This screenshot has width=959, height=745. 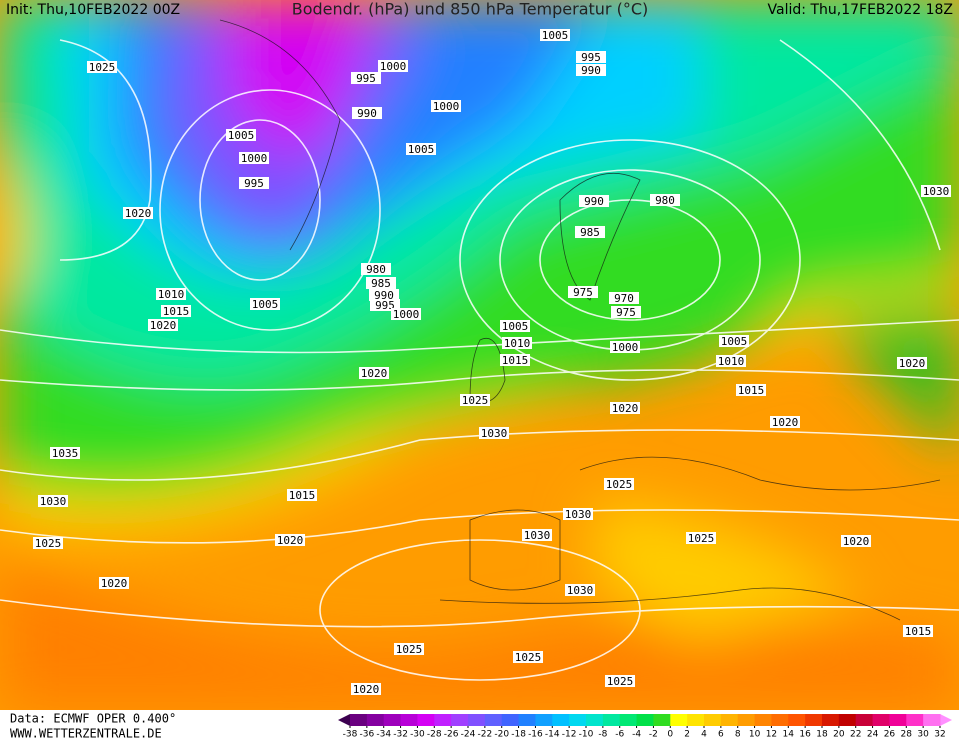 I want to click on colorbar-tick-label: 26, so click(x=890, y=735).